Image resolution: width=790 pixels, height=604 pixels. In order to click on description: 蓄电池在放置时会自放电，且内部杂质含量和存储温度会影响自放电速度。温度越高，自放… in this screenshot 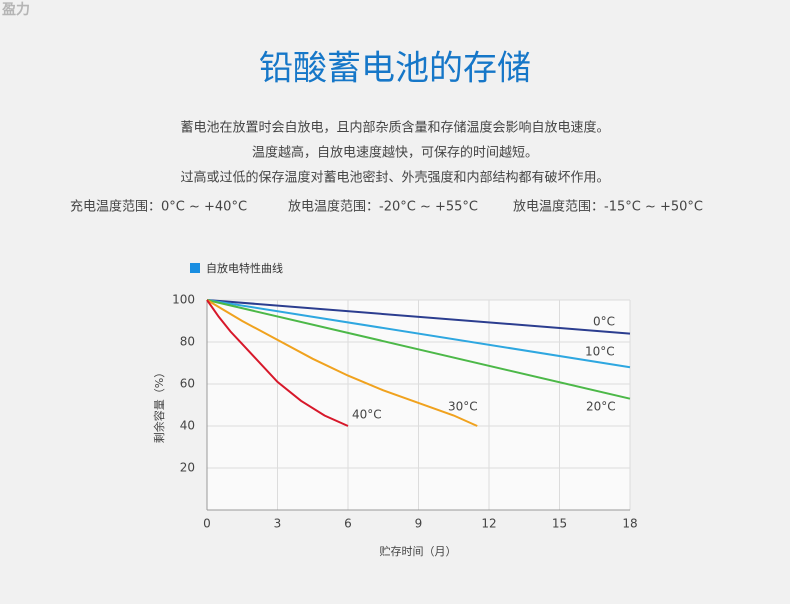, I will do `click(394, 153)`.